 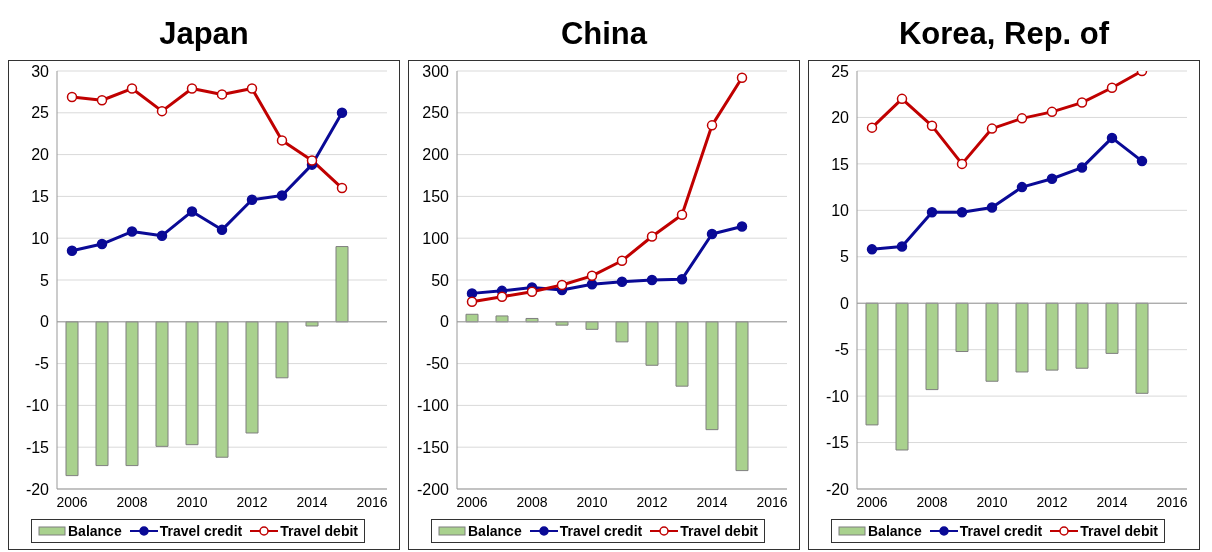 I want to click on y-tick-label: 250, so click(x=436, y=113).